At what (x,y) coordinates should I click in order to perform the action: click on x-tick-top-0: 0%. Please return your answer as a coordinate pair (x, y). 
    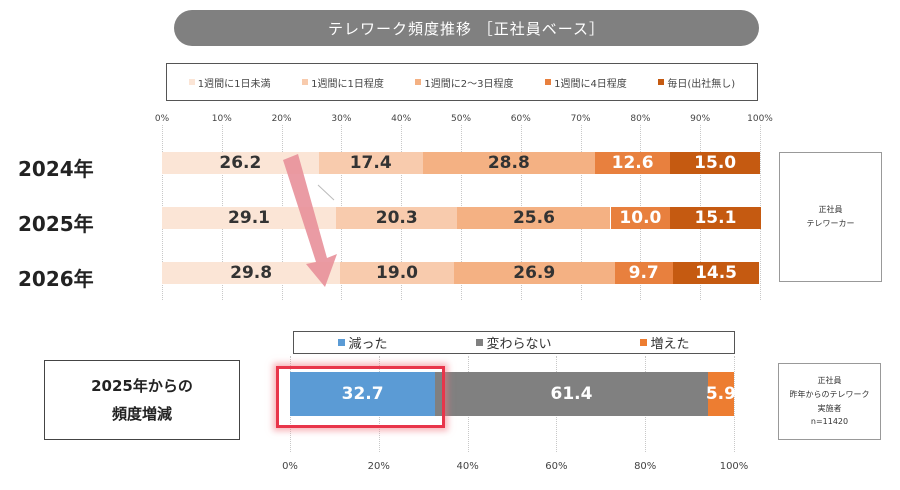
    Looking at the image, I should click on (162, 119).